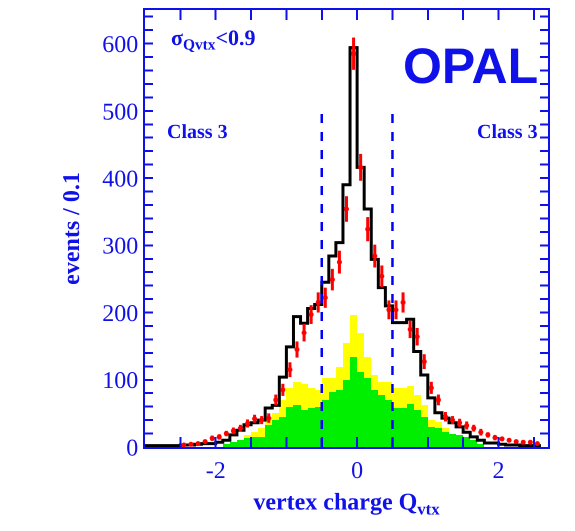 The height and width of the screenshot is (531, 575). I want to click on annotation: σ$_{Qvtx}$<0.9, so click(213, 39).